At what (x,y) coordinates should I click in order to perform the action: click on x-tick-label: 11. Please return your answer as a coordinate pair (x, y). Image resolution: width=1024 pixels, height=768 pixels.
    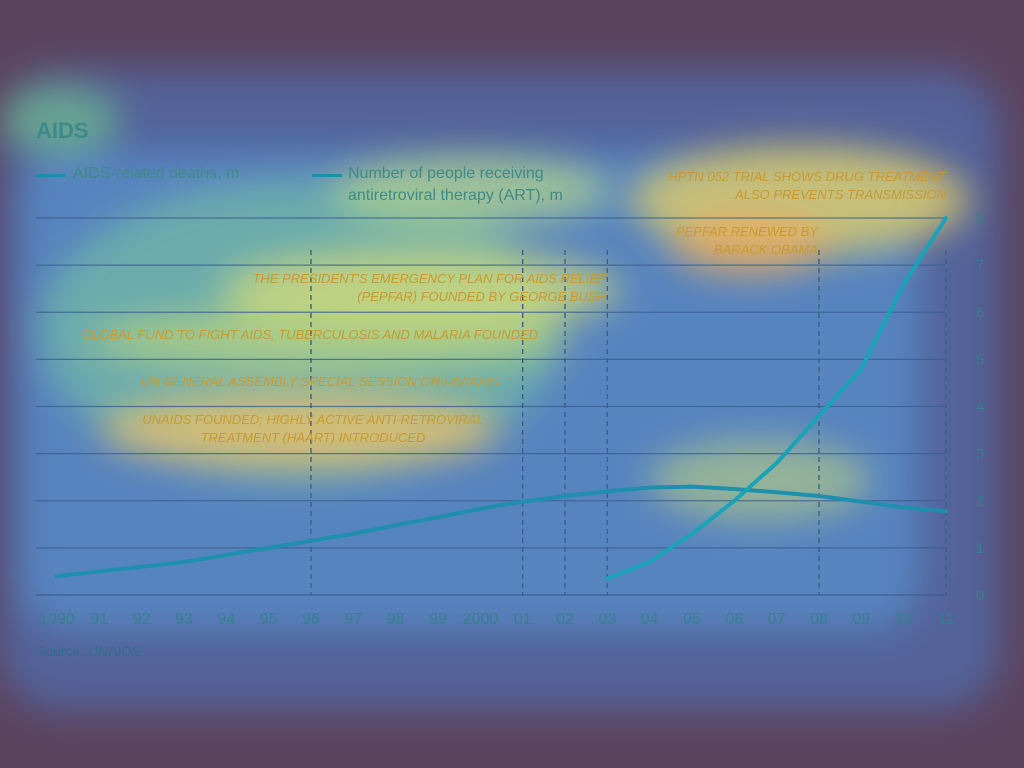
    Looking at the image, I should click on (946, 619).